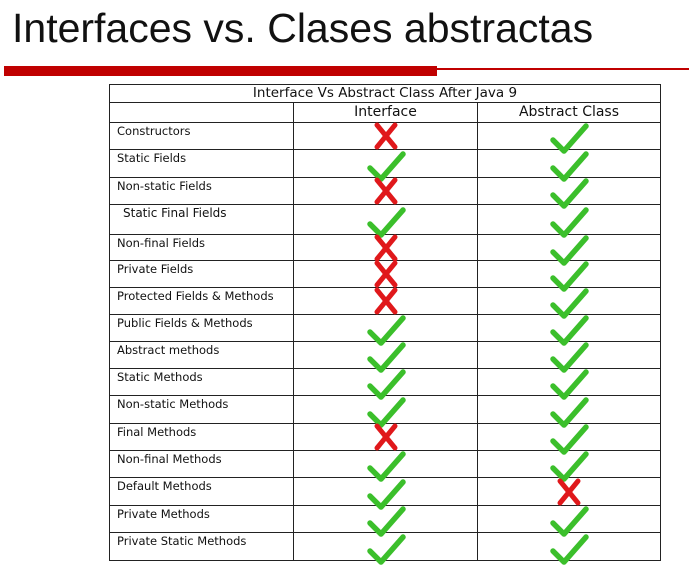  What do you see at coordinates (201, 491) in the screenshot?
I see `feature-name: Default Methods` at bounding box center [201, 491].